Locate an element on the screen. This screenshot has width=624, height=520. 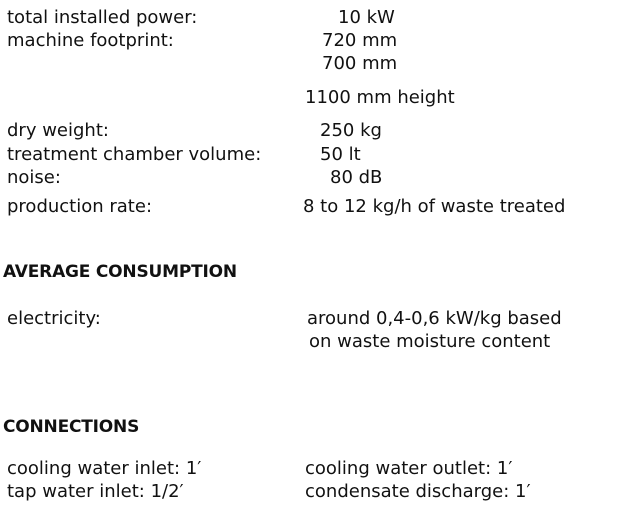
spec-label-footprint: machine footprint: is located at coordinates (90, 40).